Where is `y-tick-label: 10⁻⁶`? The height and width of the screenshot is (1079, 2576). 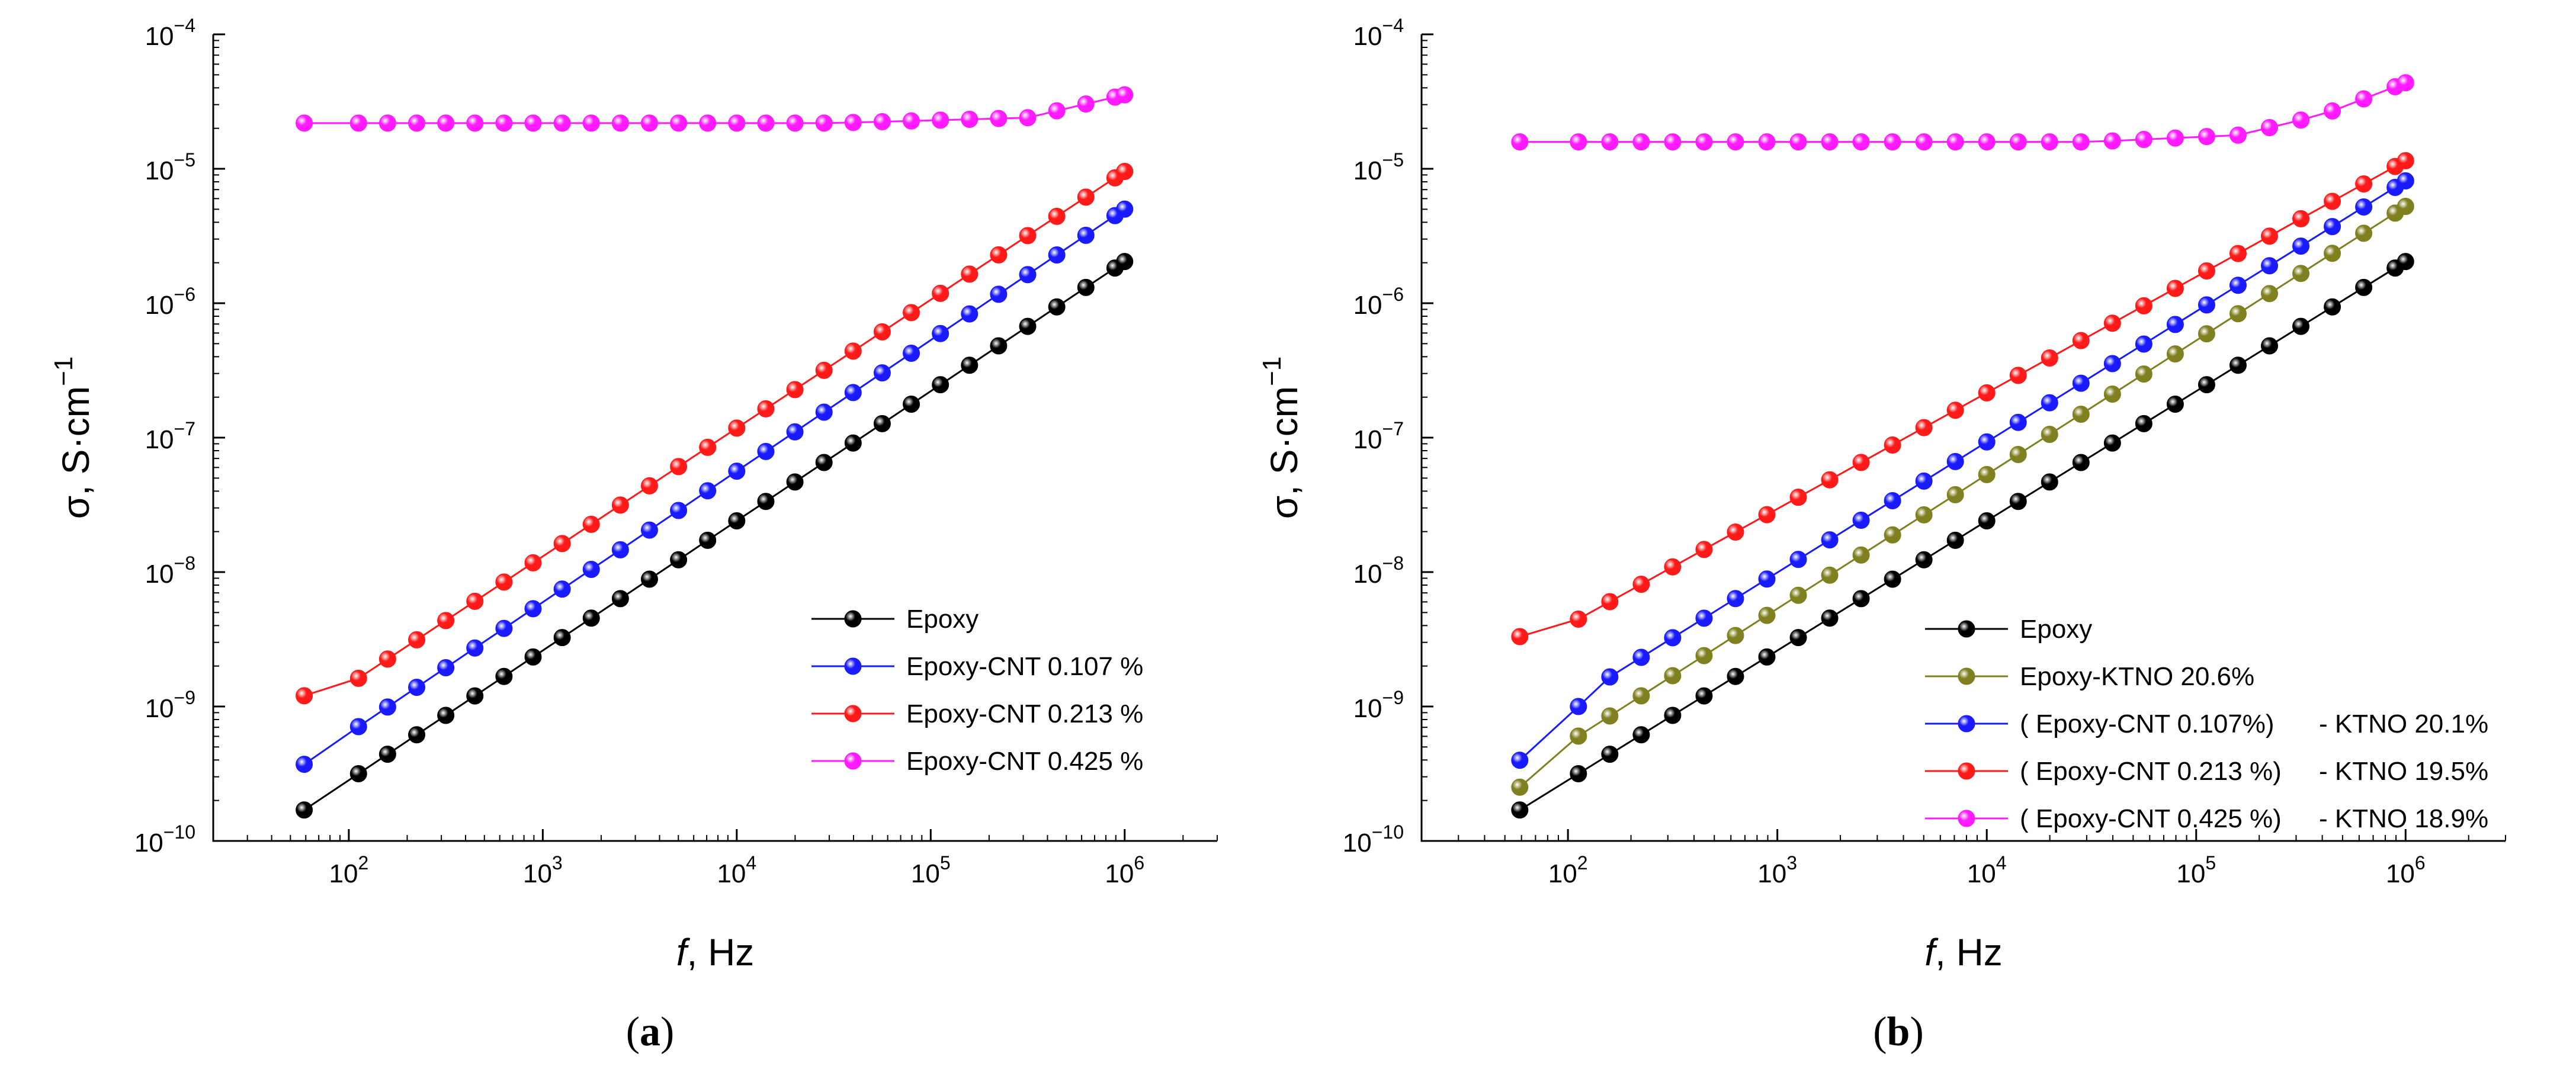 y-tick-label: 10⁻⁶ is located at coordinates (1378, 302).